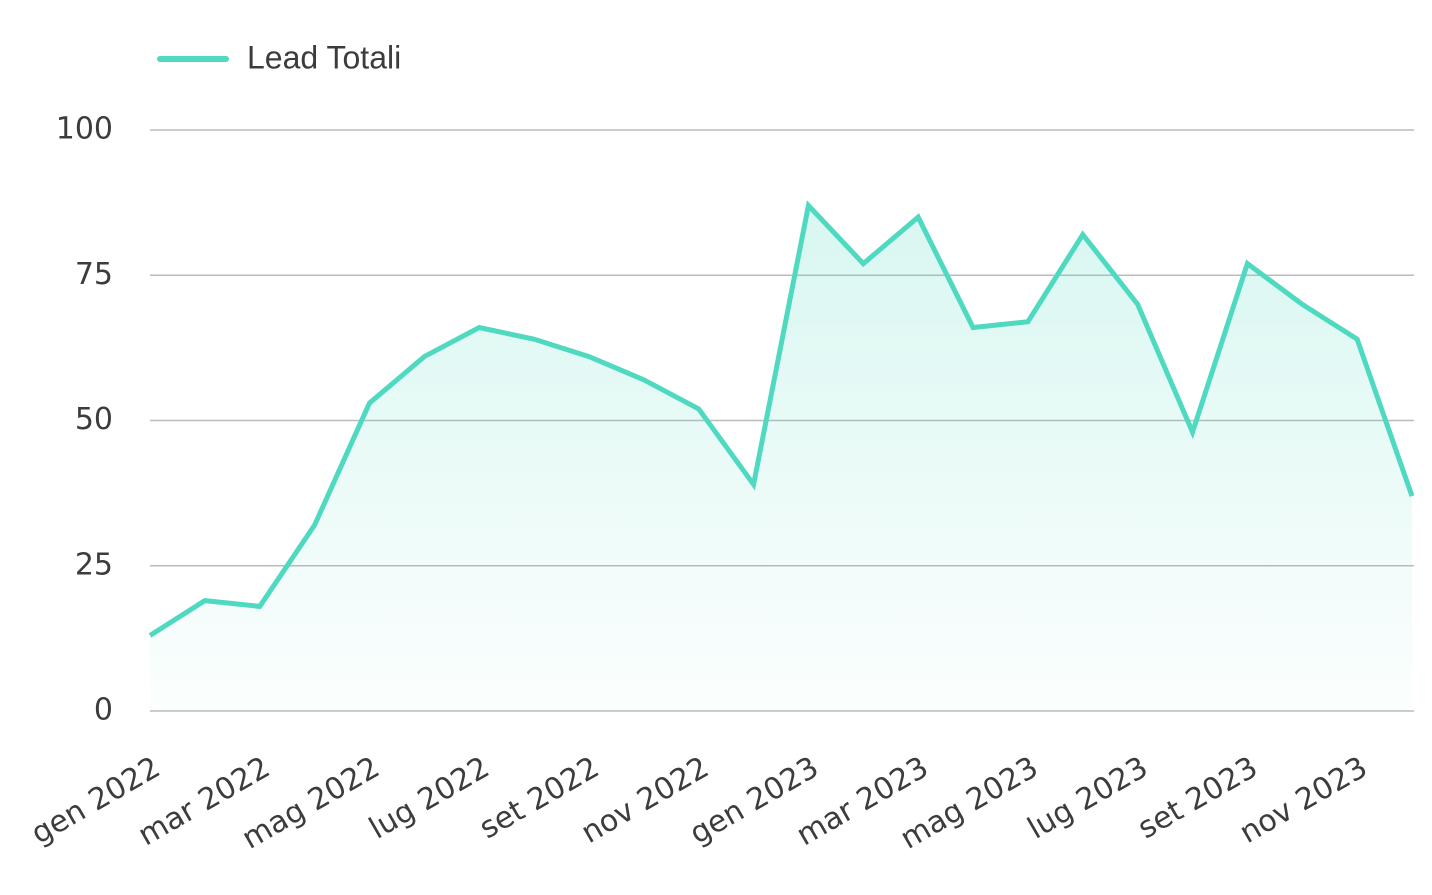 Image resolution: width=1432 pixels, height=895 pixels. I want to click on legend-label: Lead Totali, so click(324, 57).